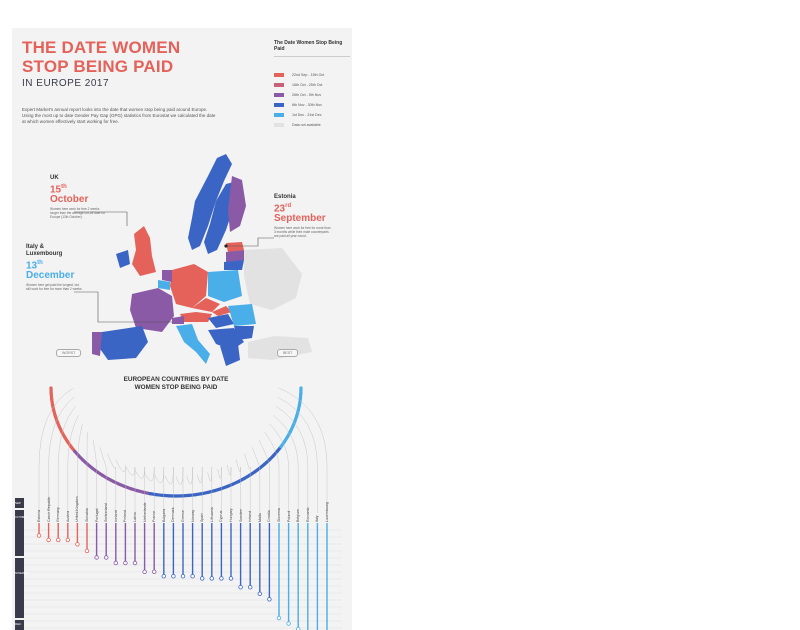 The image size is (800, 630). Describe the element at coordinates (308, 75) in the screenshot. I see `legend-label: 22nd Sep - 15th Oct` at that location.